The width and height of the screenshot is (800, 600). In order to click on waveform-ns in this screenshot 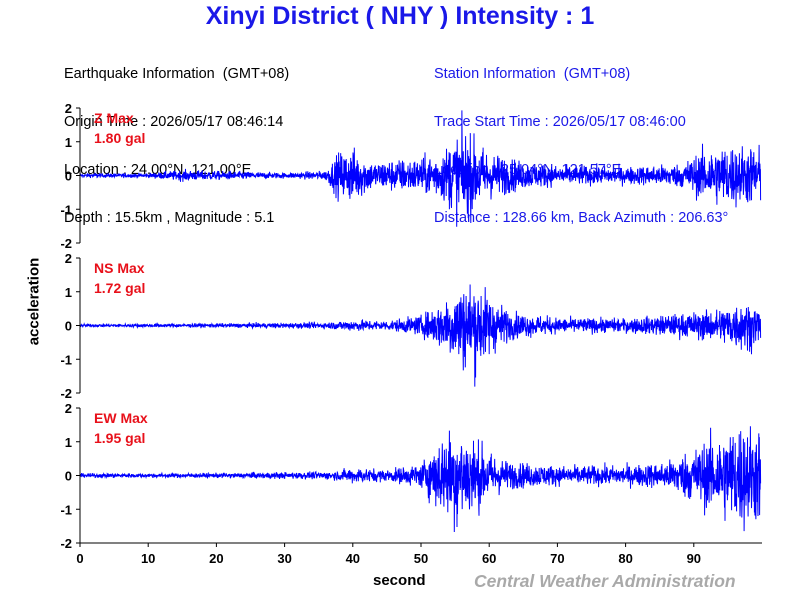, I will do `click(420, 335)`.